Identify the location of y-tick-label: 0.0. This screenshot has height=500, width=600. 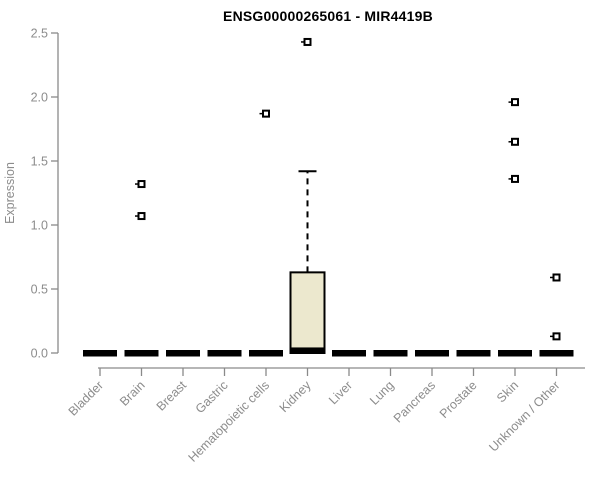
(39, 354).